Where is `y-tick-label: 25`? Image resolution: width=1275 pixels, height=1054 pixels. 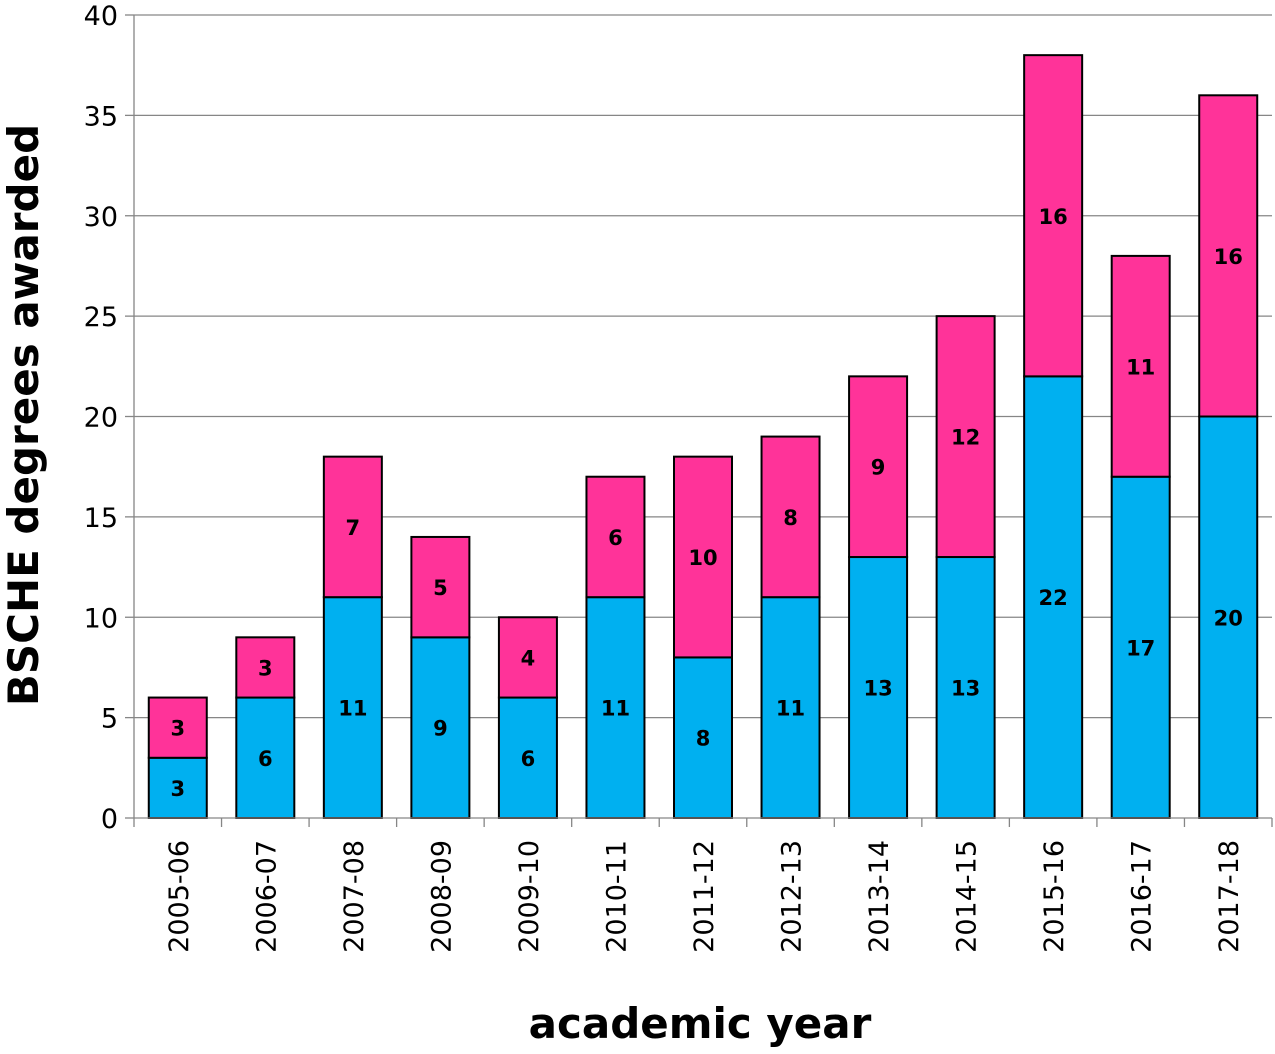 y-tick-label: 25 is located at coordinates (101, 317).